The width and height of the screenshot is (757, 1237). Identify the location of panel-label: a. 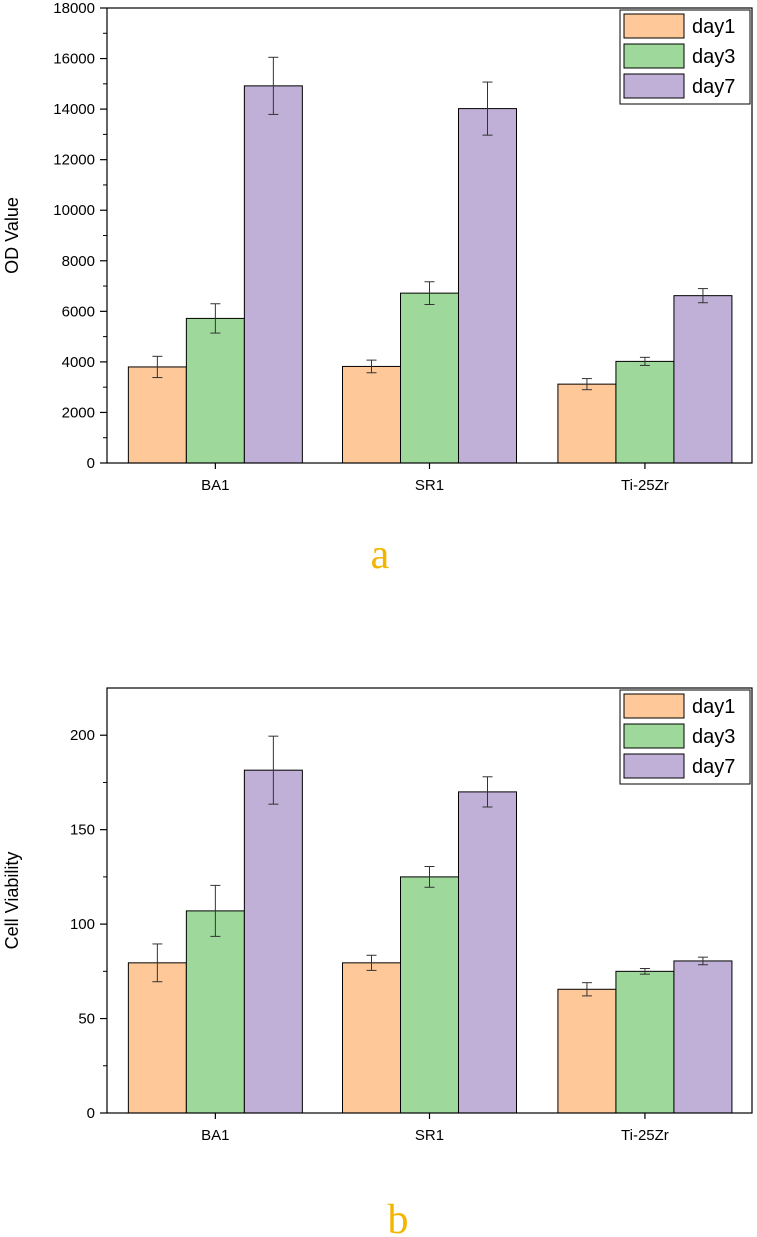
(380, 555).